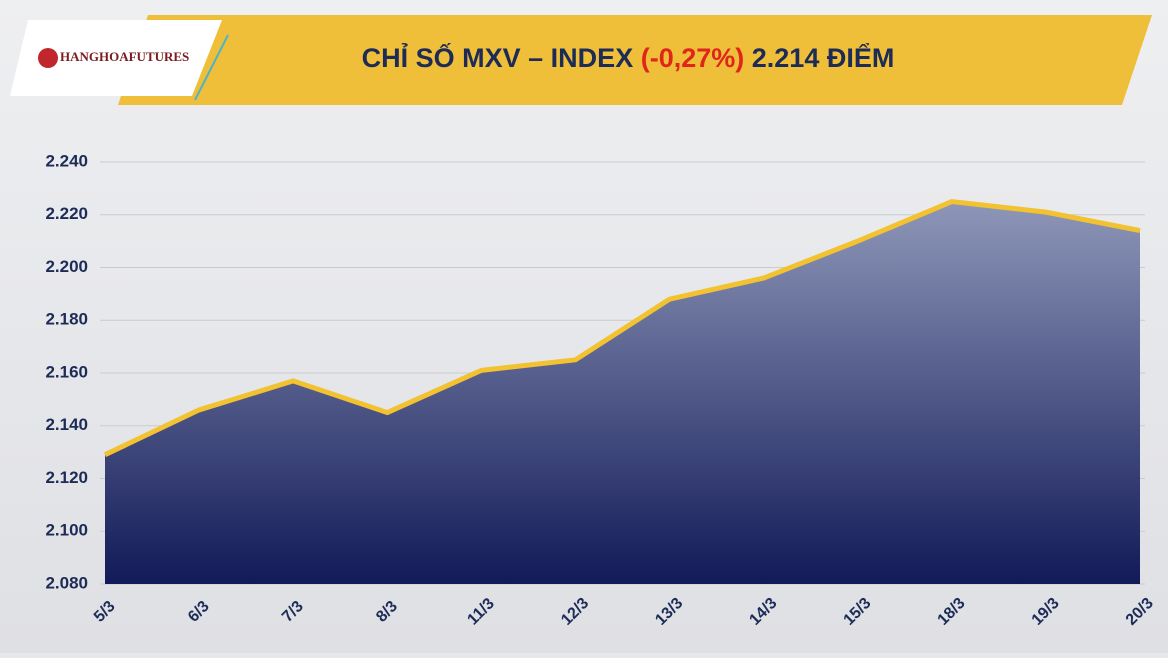  What do you see at coordinates (66, 319) in the screenshot?
I see `y-tick-label: 2.180` at bounding box center [66, 319].